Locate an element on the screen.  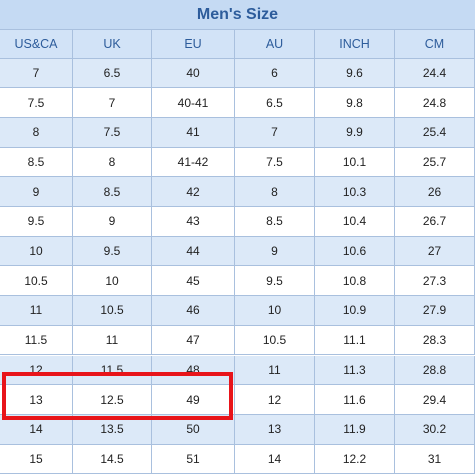
table-cell: 10.4 is located at coordinates (355, 222).